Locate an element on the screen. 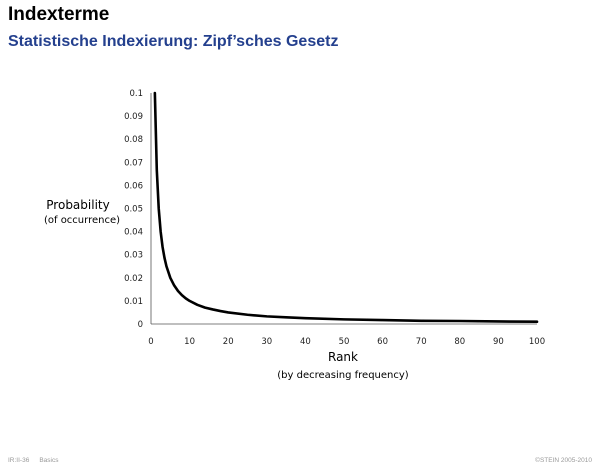  y-tick-label: 0.07 is located at coordinates (133, 163).